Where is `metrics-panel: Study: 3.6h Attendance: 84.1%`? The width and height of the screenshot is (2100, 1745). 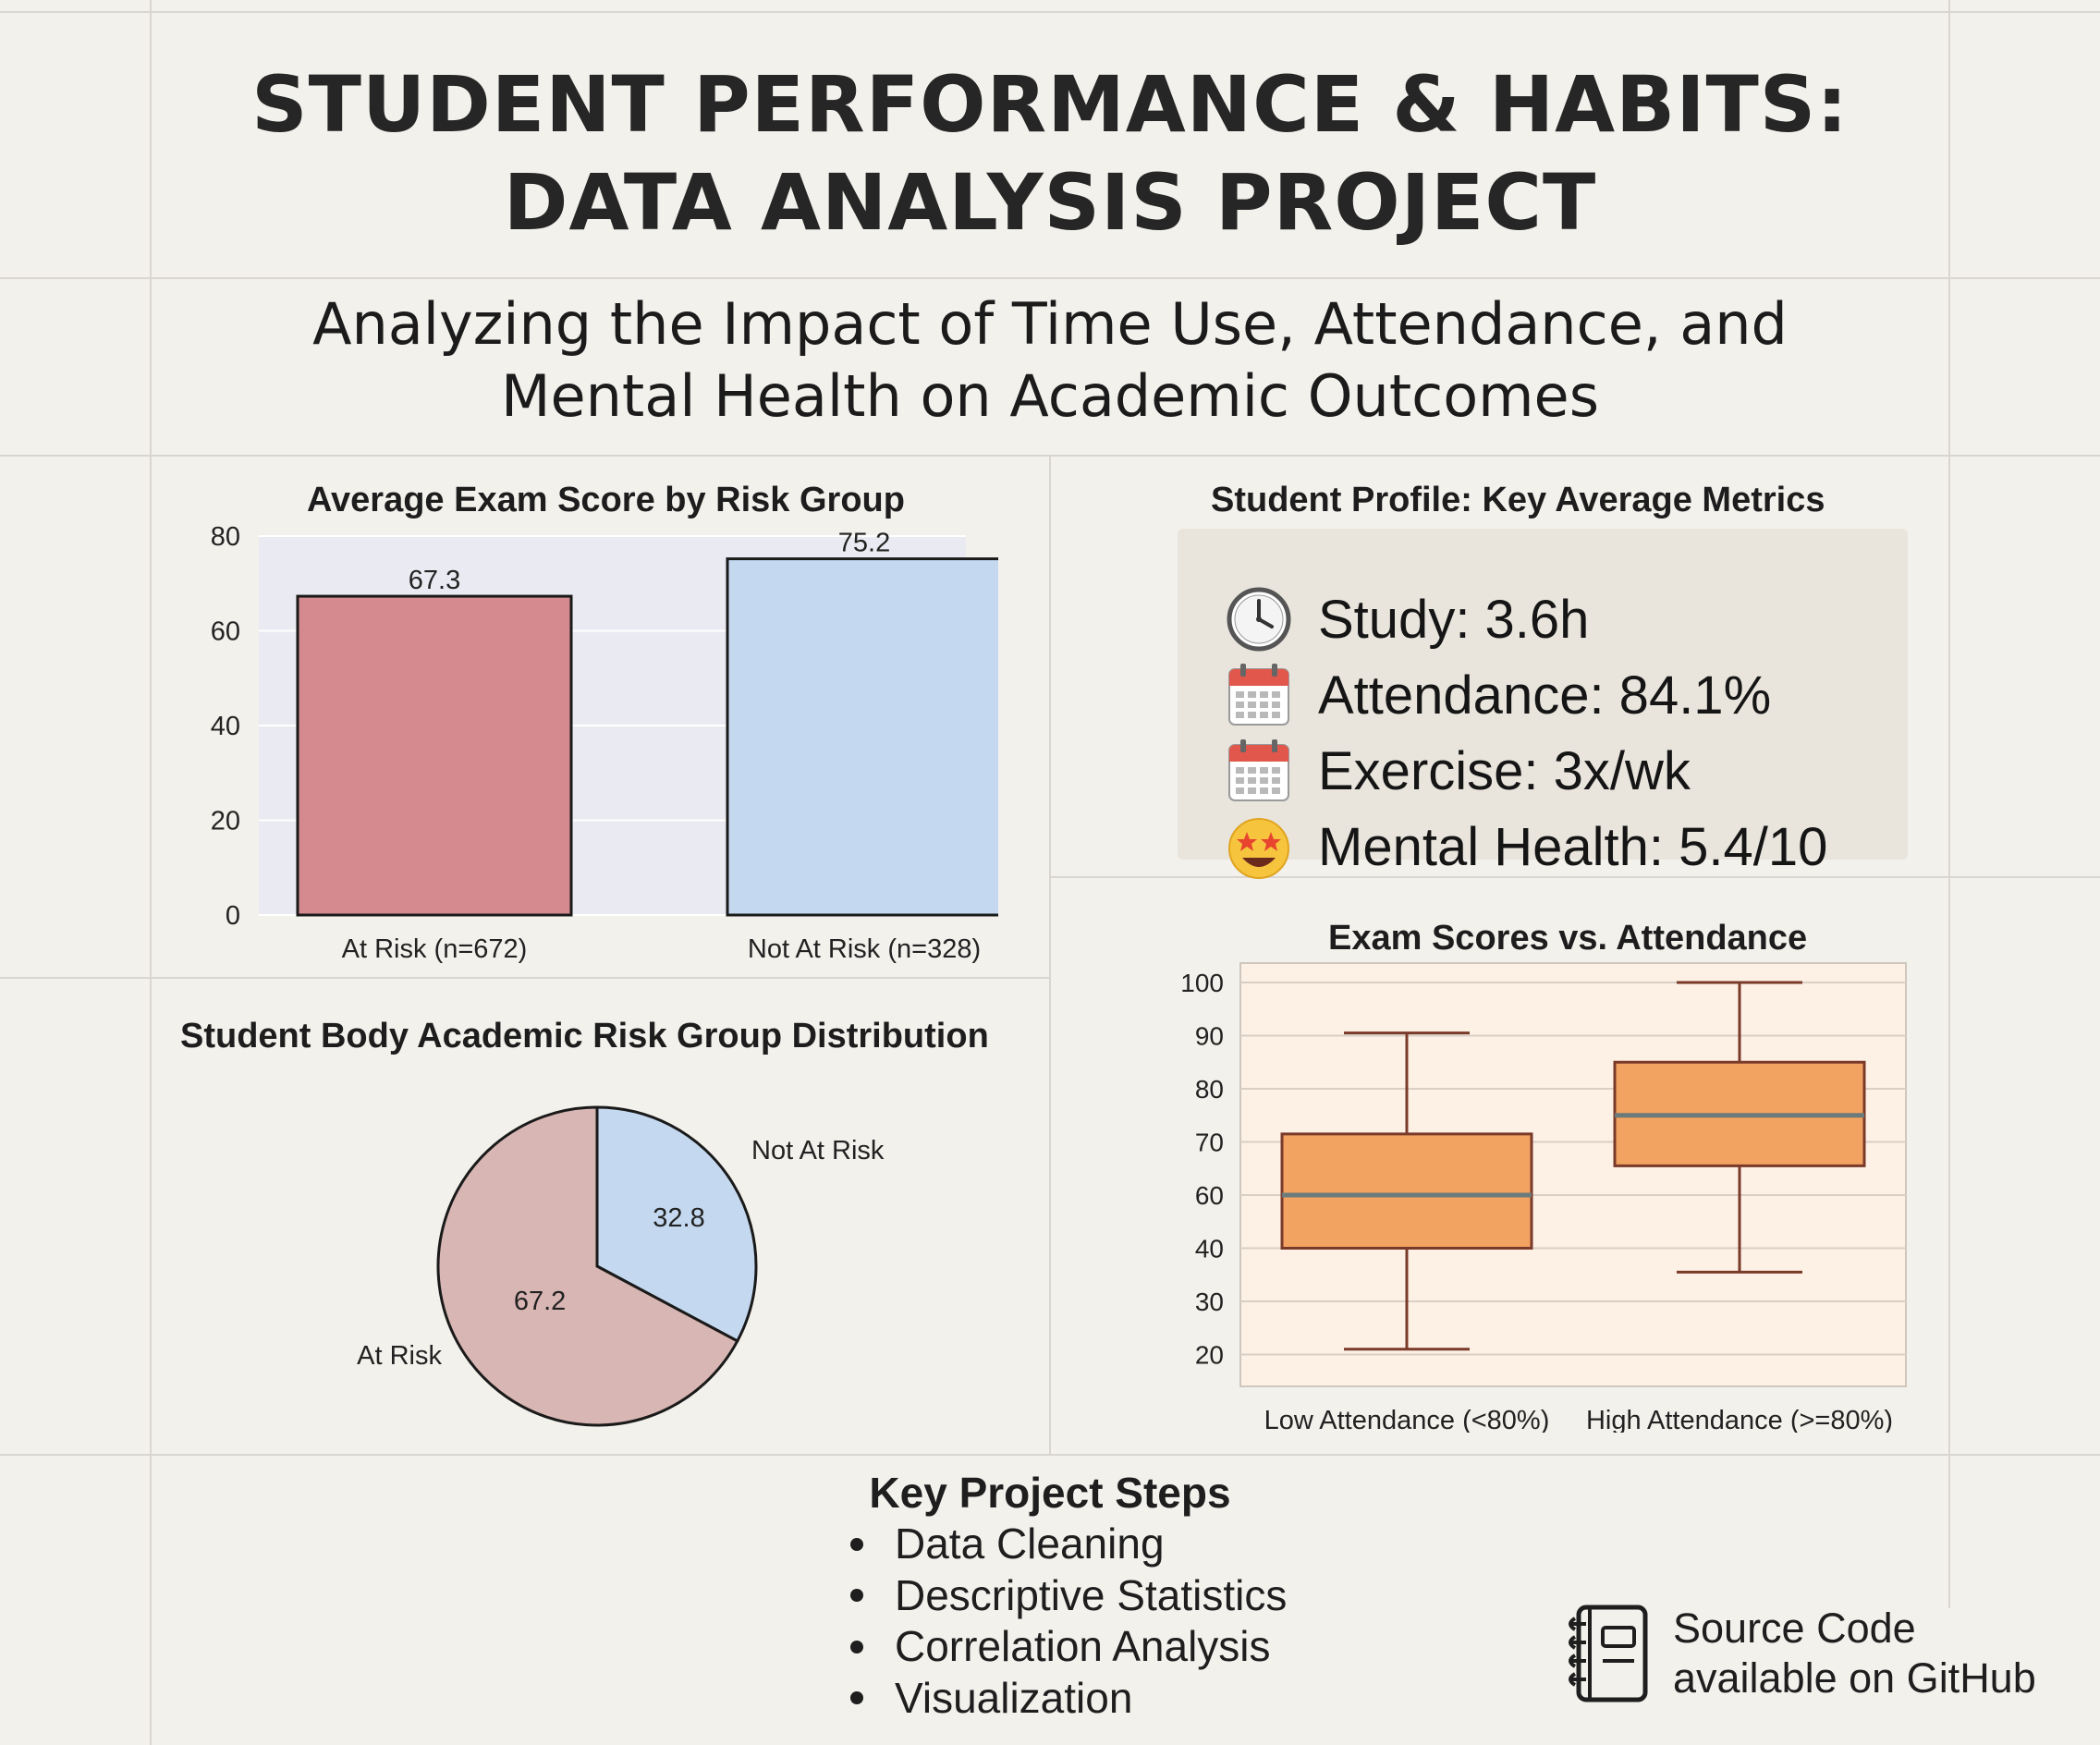 metrics-panel: Study: 3.6h Attendance: 84.1% is located at coordinates (1543, 704).